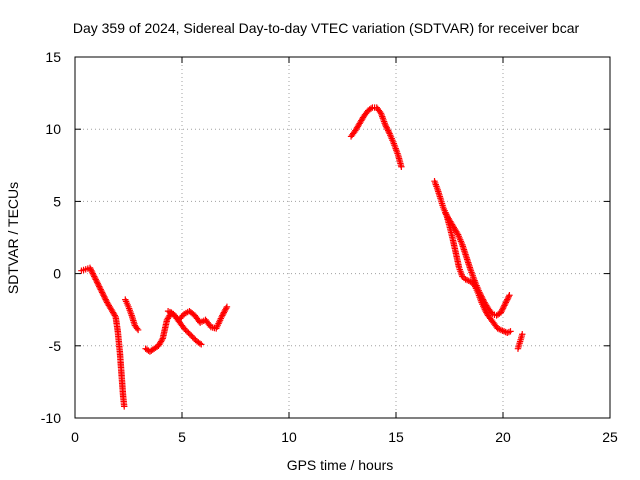  Describe the element at coordinates (13, 238) in the screenshot. I see `y-axis-label: SDTVAR / TECUs` at that location.